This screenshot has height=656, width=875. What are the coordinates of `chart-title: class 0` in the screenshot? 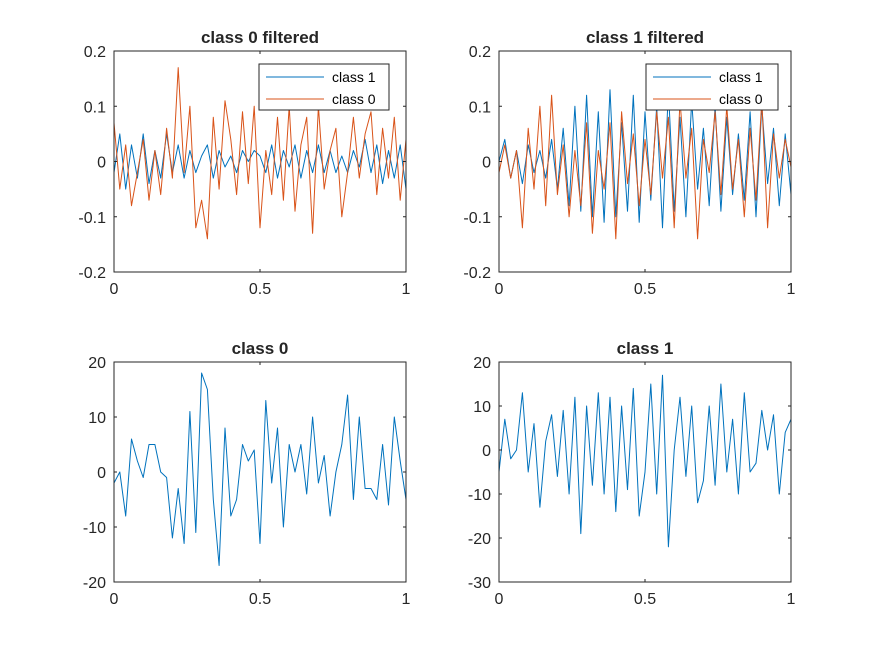 It's located at (260, 348).